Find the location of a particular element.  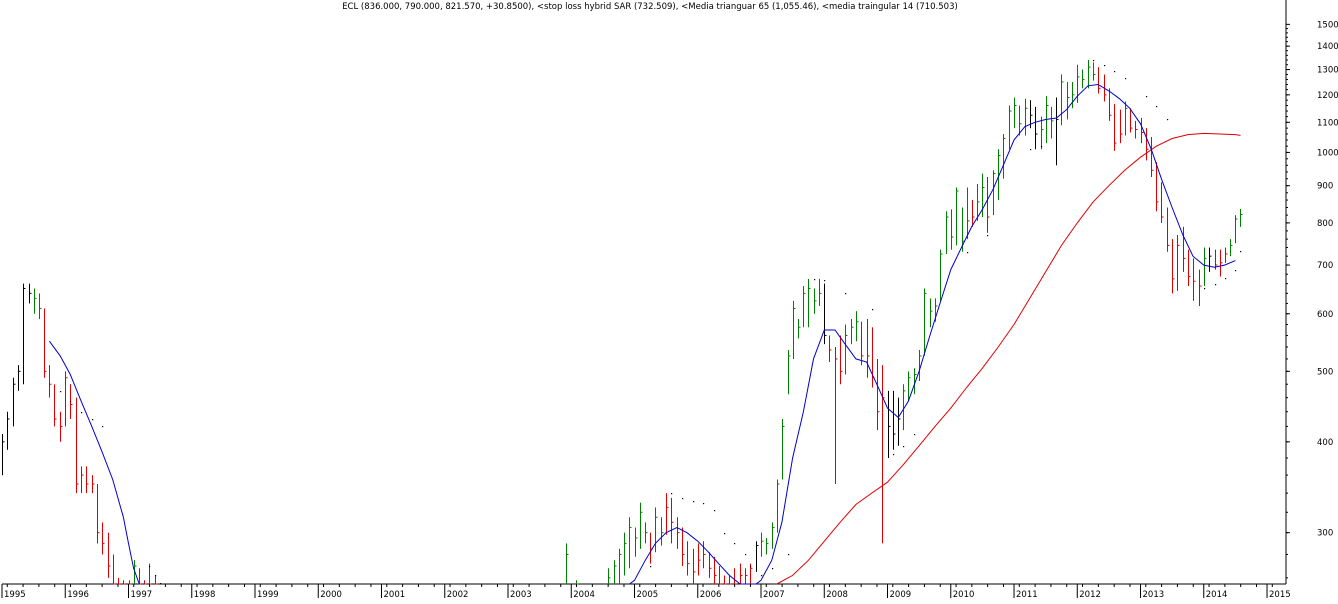

x-tick-label: 2003 is located at coordinates (521, 595).